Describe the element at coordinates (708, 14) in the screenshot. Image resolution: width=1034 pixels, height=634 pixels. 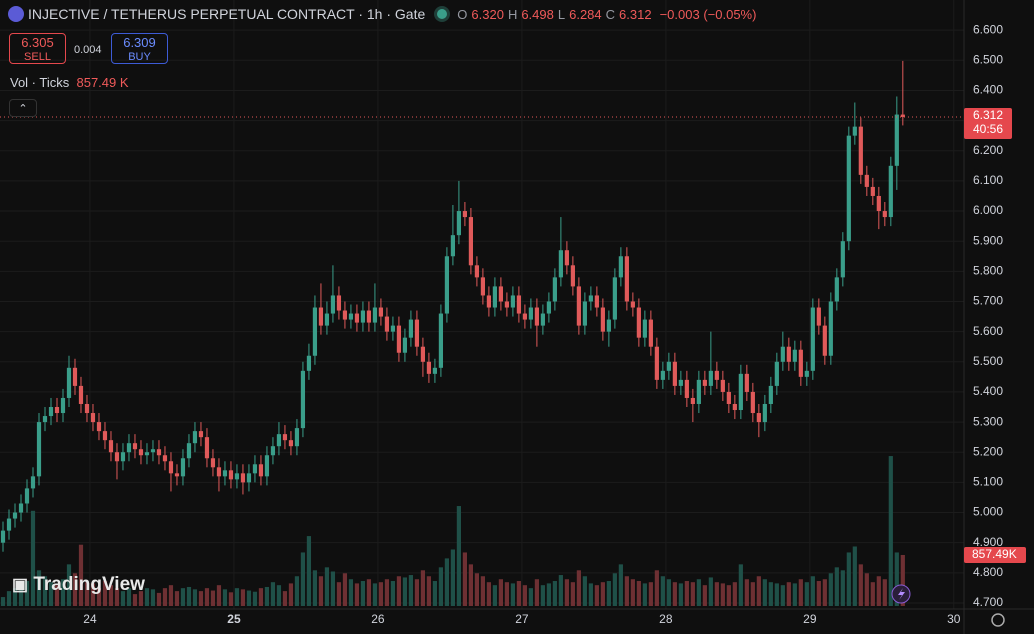
I see `change: −0.003 (−0.05%)` at that location.